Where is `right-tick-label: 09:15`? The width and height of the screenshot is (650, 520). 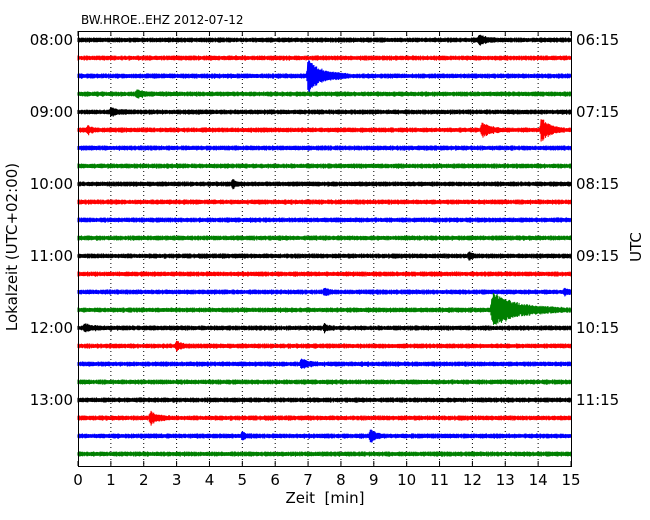
right-tick-label: 09:15 is located at coordinates (597, 256).